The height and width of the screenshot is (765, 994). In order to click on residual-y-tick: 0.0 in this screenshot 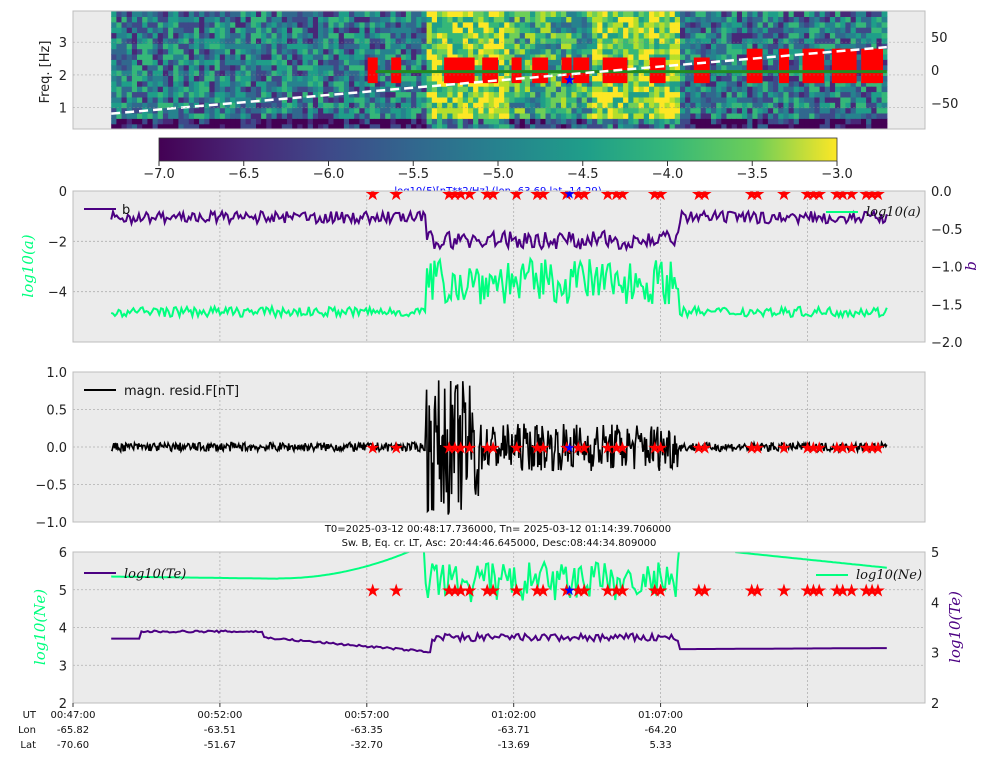, I will do `click(56, 448)`.